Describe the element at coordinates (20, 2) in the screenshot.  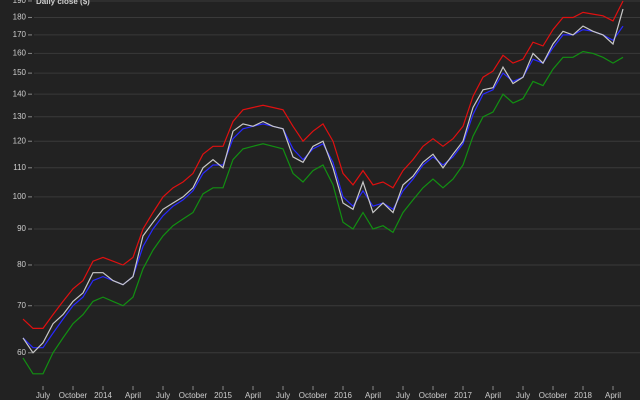
I see `y-tick-label: 190` at that location.